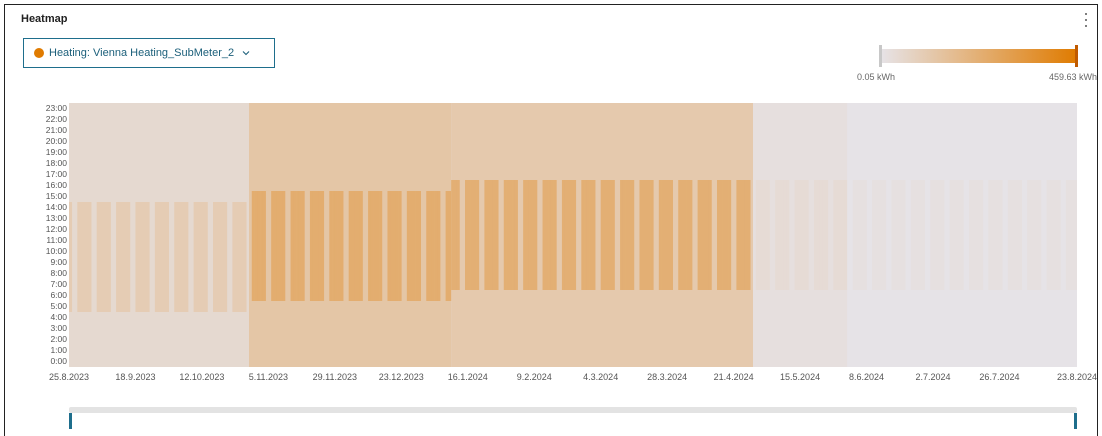  Describe the element at coordinates (335, 377) in the screenshot. I see `x-tick-label: 29.11.2023` at that location.